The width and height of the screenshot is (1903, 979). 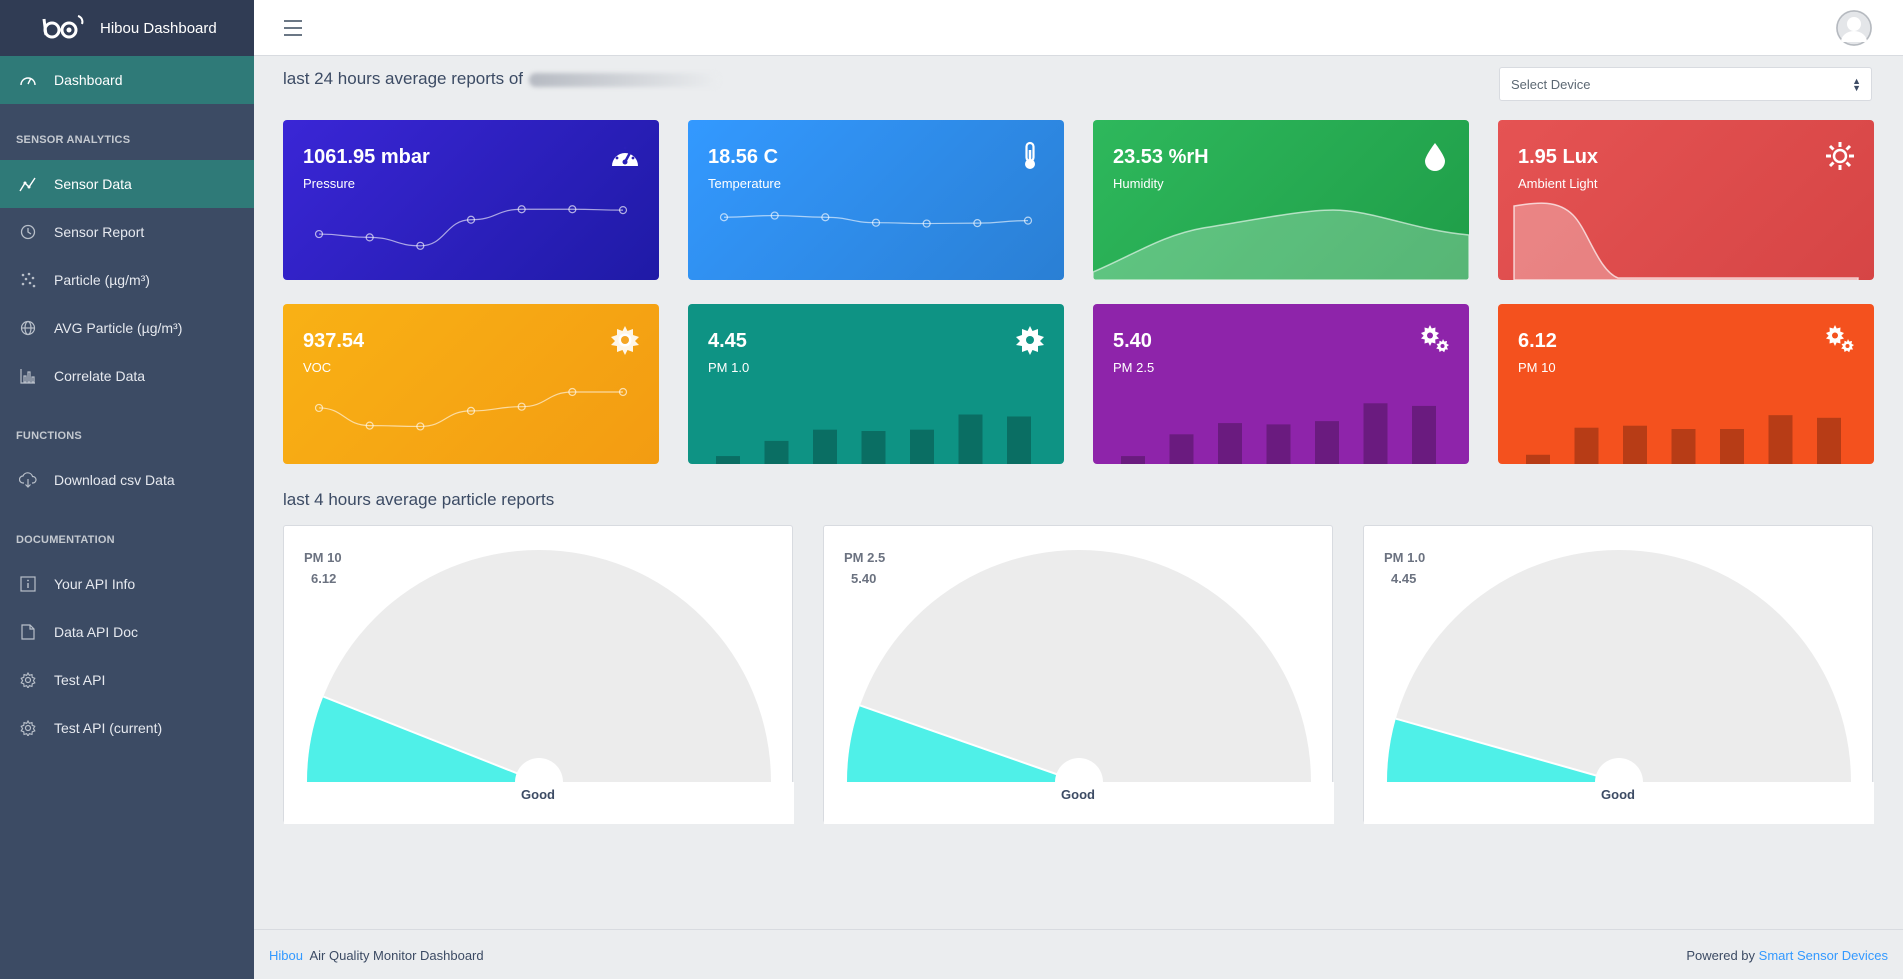 I want to click on menu-toggle-icon, so click(x=293, y=28).